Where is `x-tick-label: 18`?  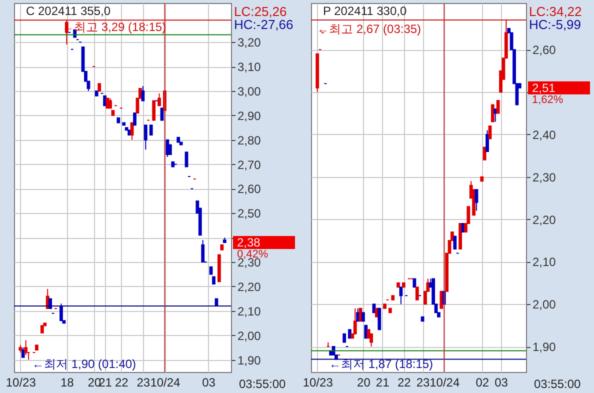
x-tick-label: 18 is located at coordinates (67, 383).